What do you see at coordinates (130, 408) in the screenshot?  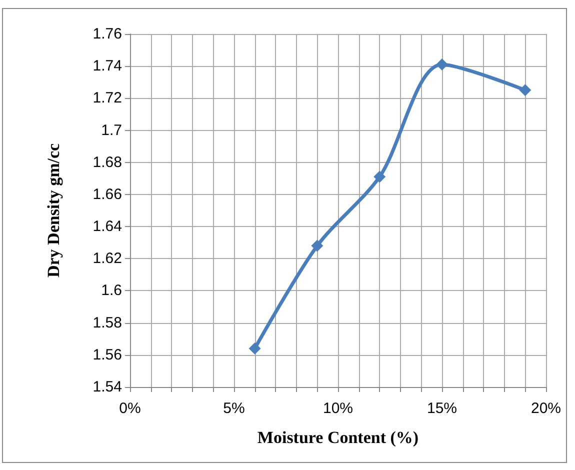 I see `x-tick-label: 0%` at bounding box center [130, 408].